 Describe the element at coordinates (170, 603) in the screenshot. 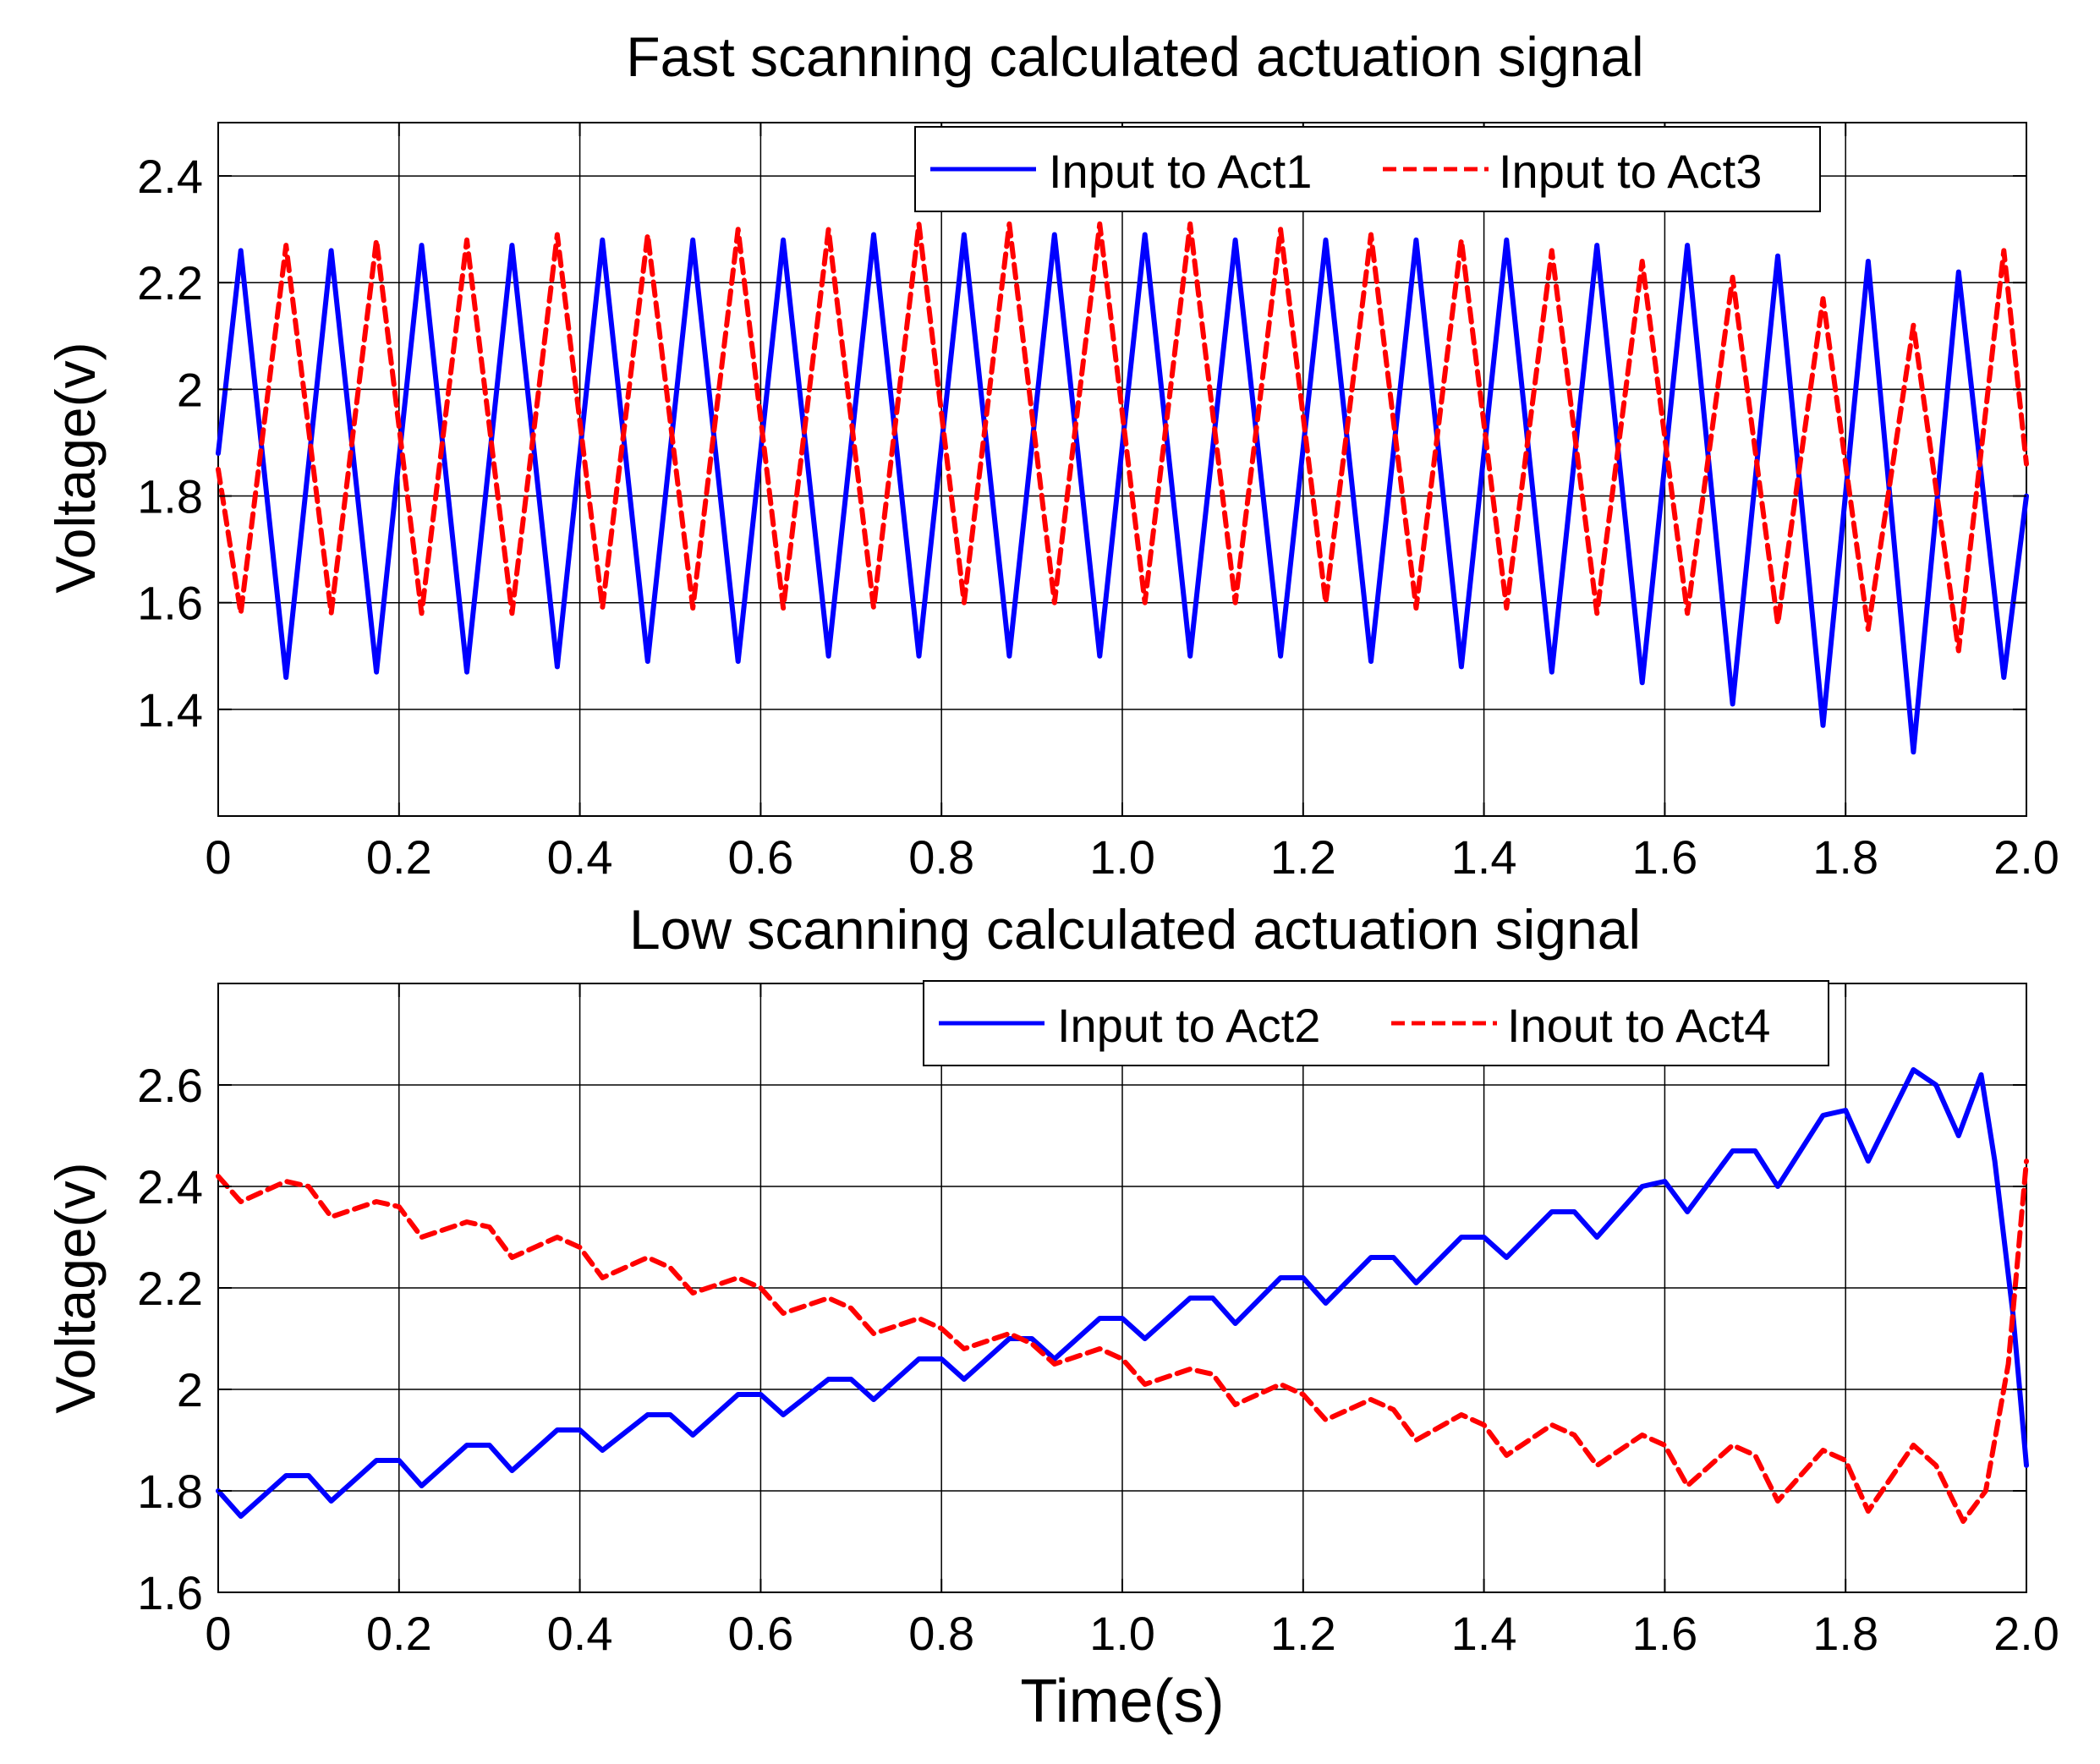

I see `top-y-tick-label: 1.6` at that location.